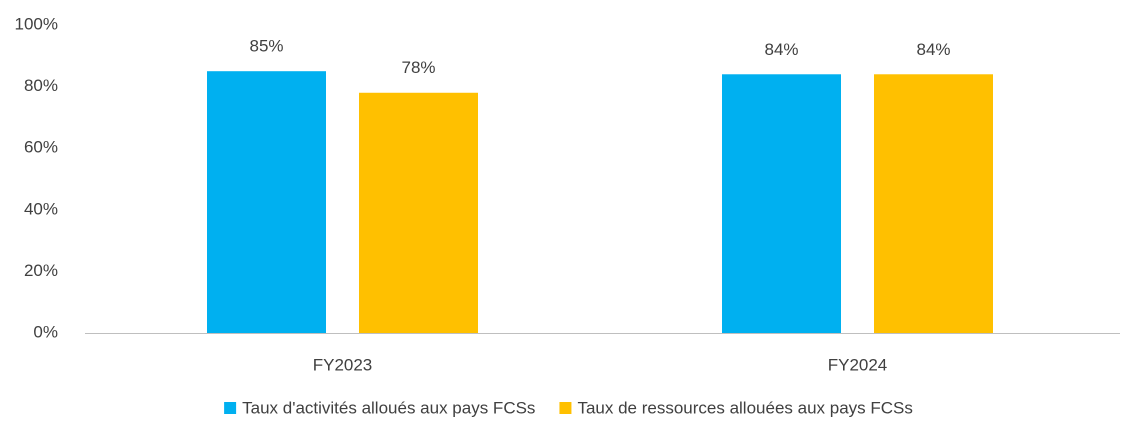  I want to click on legend-label: Taux d'activités alloués aux pays FCSs, so click(388, 407).